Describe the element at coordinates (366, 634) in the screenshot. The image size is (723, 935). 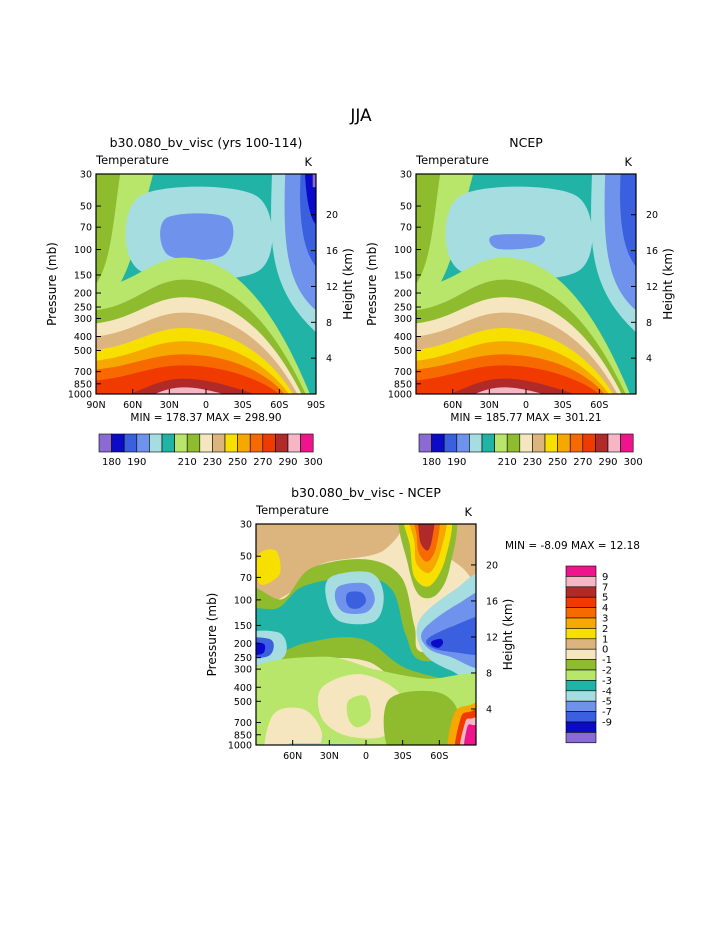
I see `difference-field` at that location.